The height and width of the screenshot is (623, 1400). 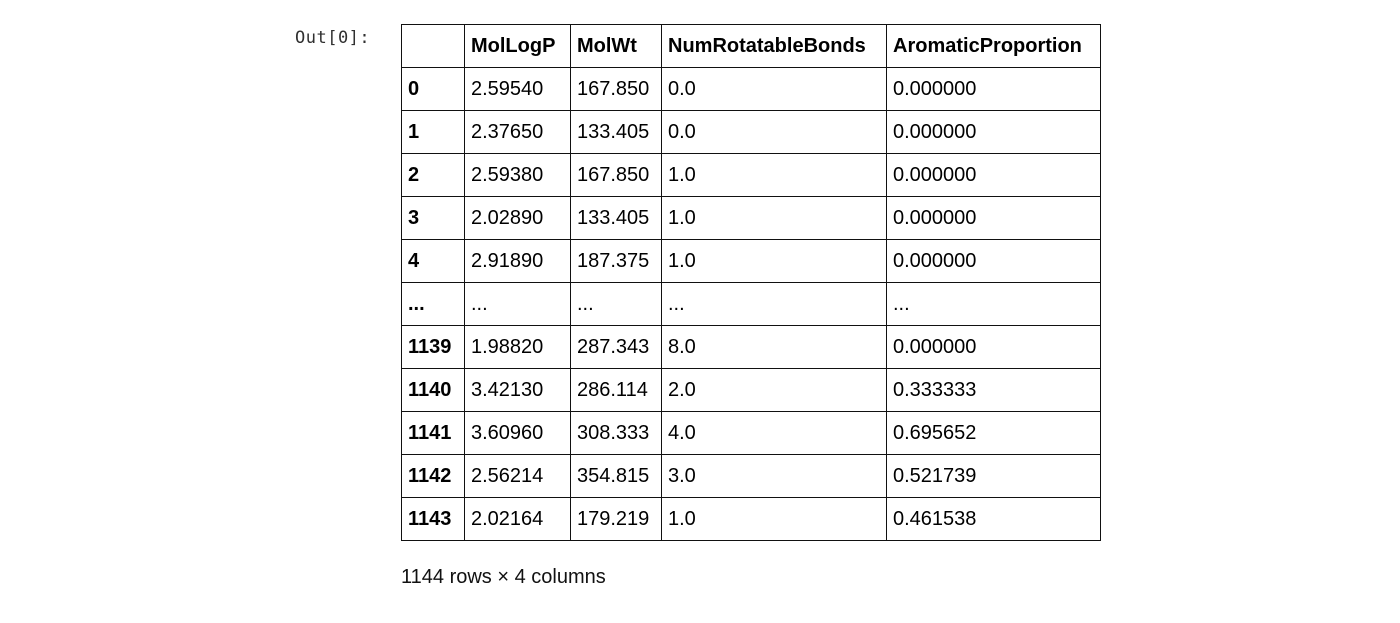 What do you see at coordinates (993, 390) in the screenshot?
I see `table-cell: 0.333333` at bounding box center [993, 390].